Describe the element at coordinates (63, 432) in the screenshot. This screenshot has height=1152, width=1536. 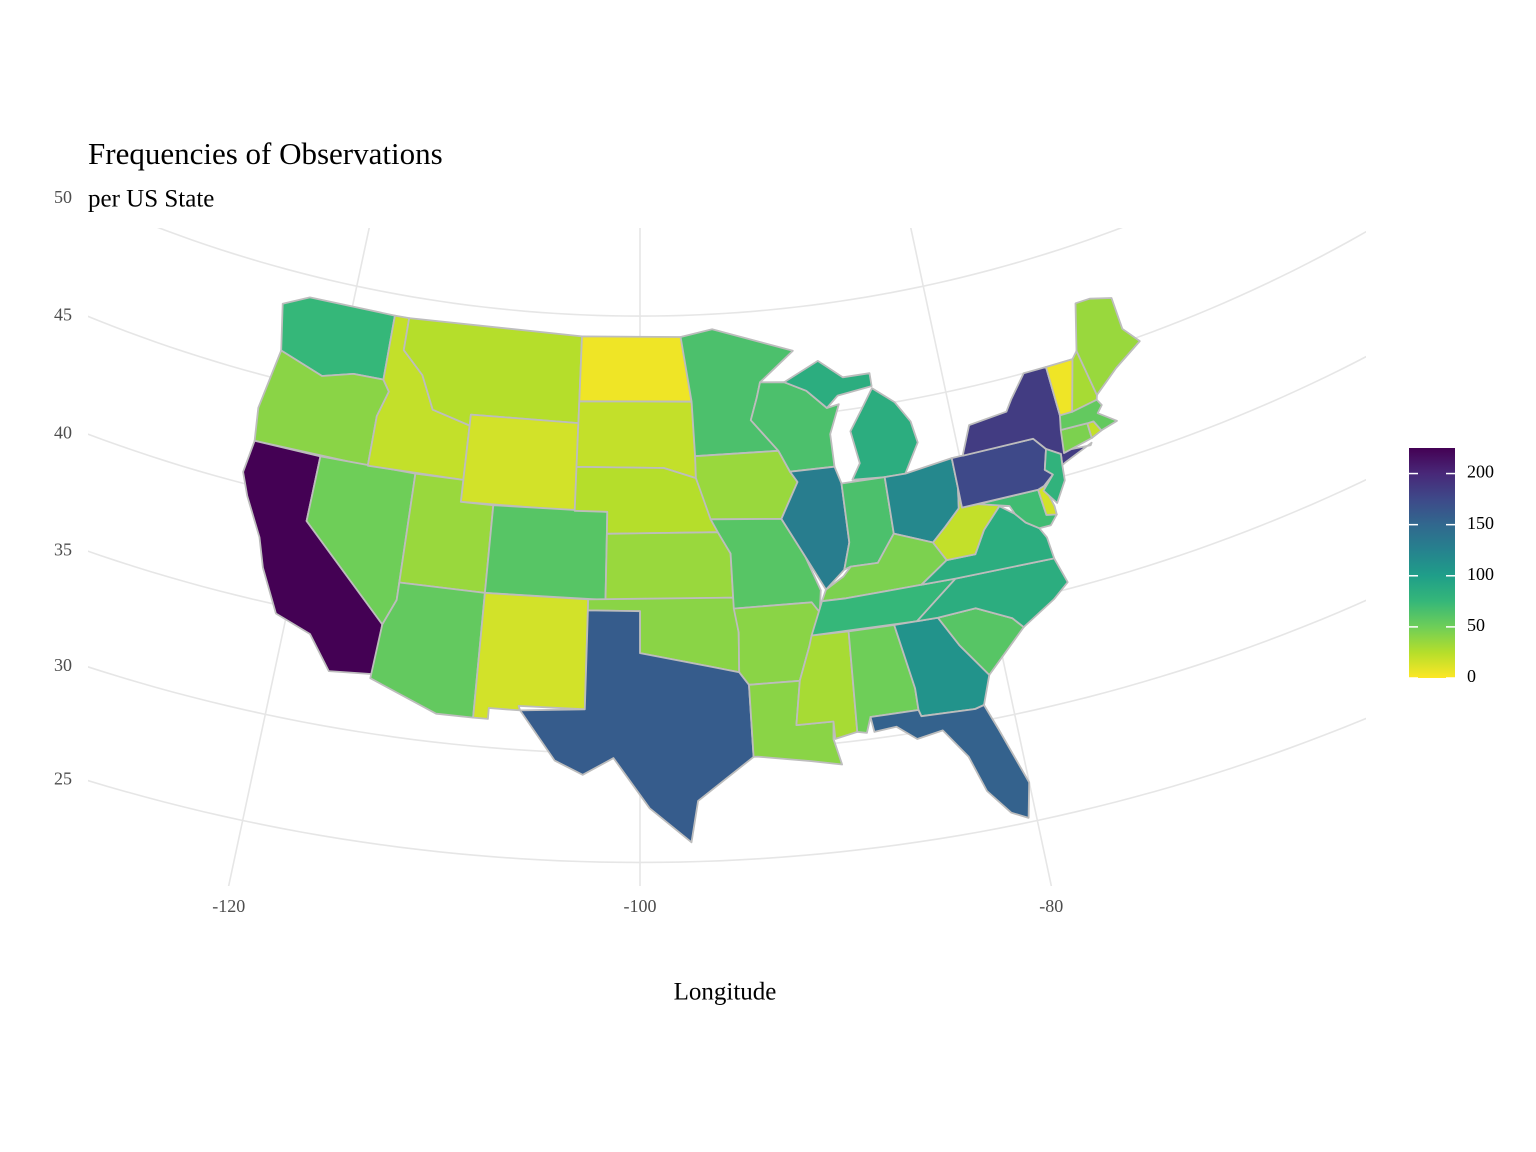
I see `y-tick-label: 40` at that location.